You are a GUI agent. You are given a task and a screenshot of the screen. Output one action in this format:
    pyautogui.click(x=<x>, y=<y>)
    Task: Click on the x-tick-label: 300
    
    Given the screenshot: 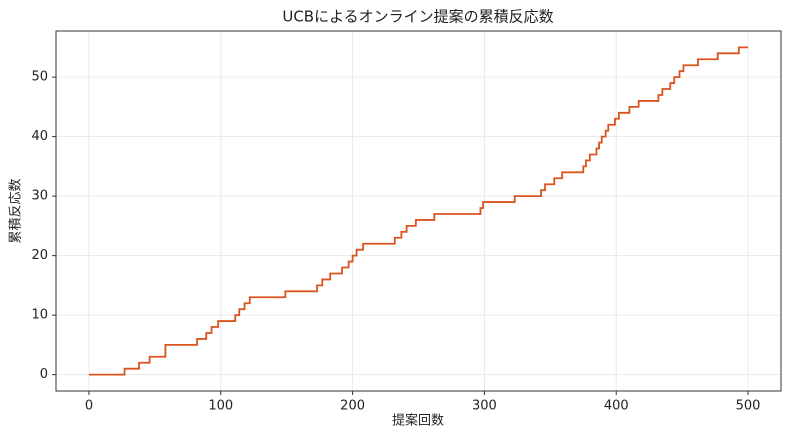 What is the action you would take?
    pyautogui.click(x=484, y=406)
    